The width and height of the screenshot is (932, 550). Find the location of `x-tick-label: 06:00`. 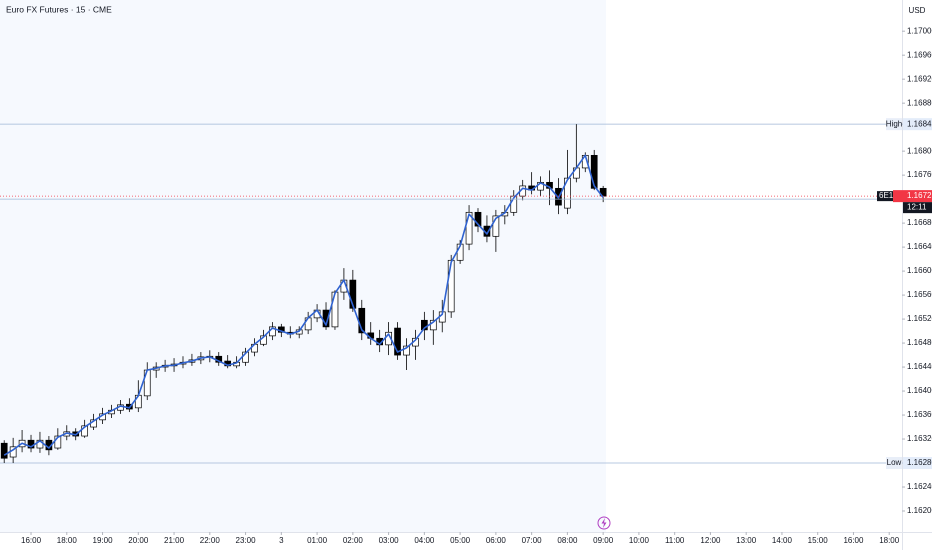

x-tick-label: 06:00 is located at coordinates (496, 540).